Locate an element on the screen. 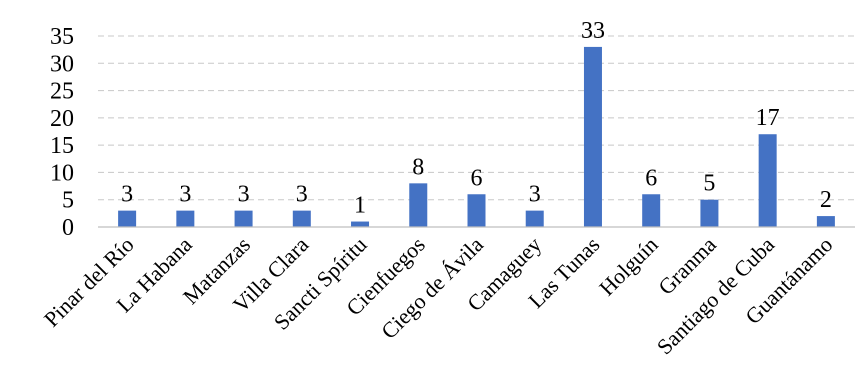 The width and height of the screenshot is (860, 387). data-label: 8 is located at coordinates (418, 167).